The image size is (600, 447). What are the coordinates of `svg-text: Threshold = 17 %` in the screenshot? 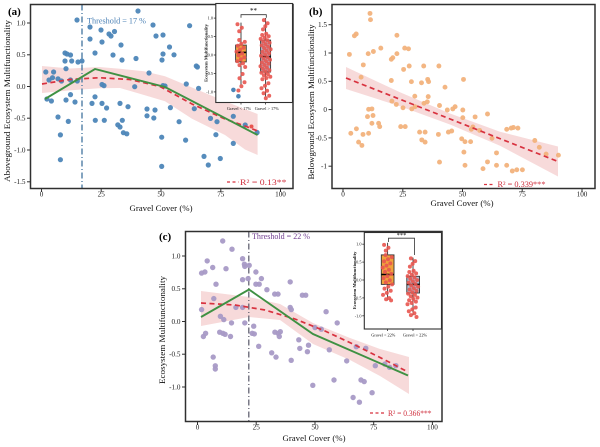 It's located at (116, 21).